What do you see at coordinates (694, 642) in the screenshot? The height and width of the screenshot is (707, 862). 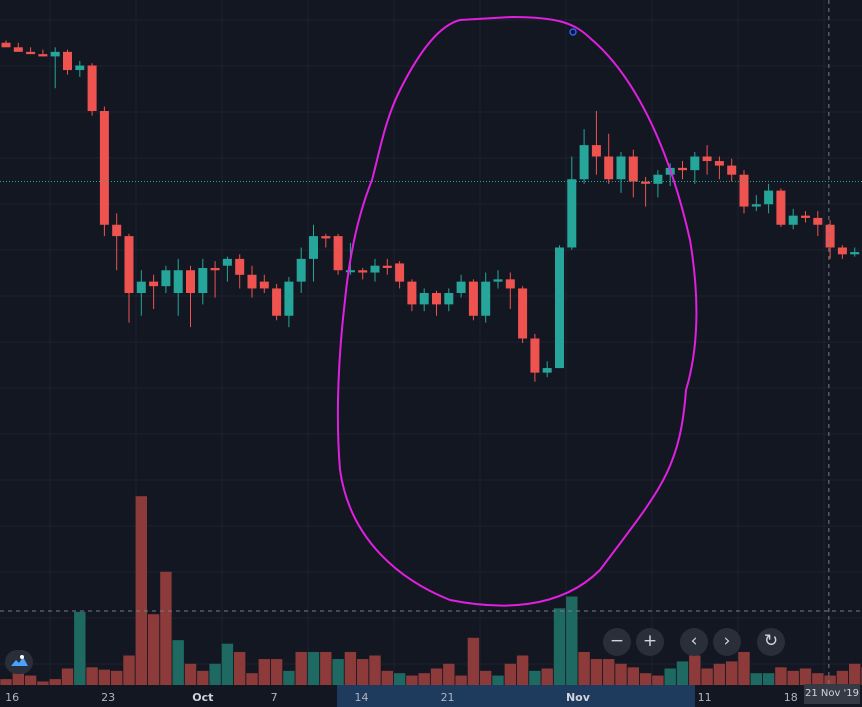 I see `scroll-left-button: ‹` at bounding box center [694, 642].